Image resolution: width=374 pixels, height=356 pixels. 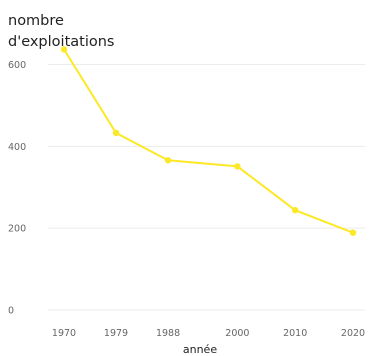 What do you see at coordinates (116, 333) in the screenshot?
I see `x-tick-label: 1979` at bounding box center [116, 333].